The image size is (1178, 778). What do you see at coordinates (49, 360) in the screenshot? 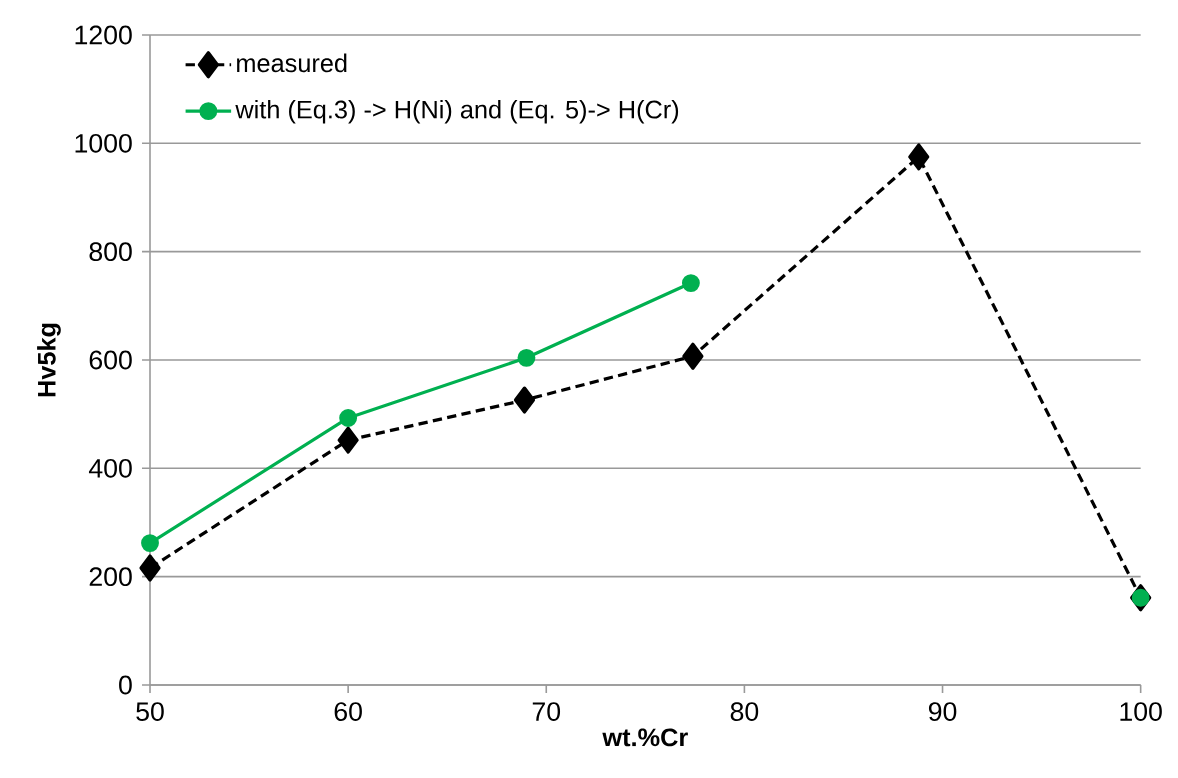
I see `y-axis-title: Hv5kg` at bounding box center [49, 360].